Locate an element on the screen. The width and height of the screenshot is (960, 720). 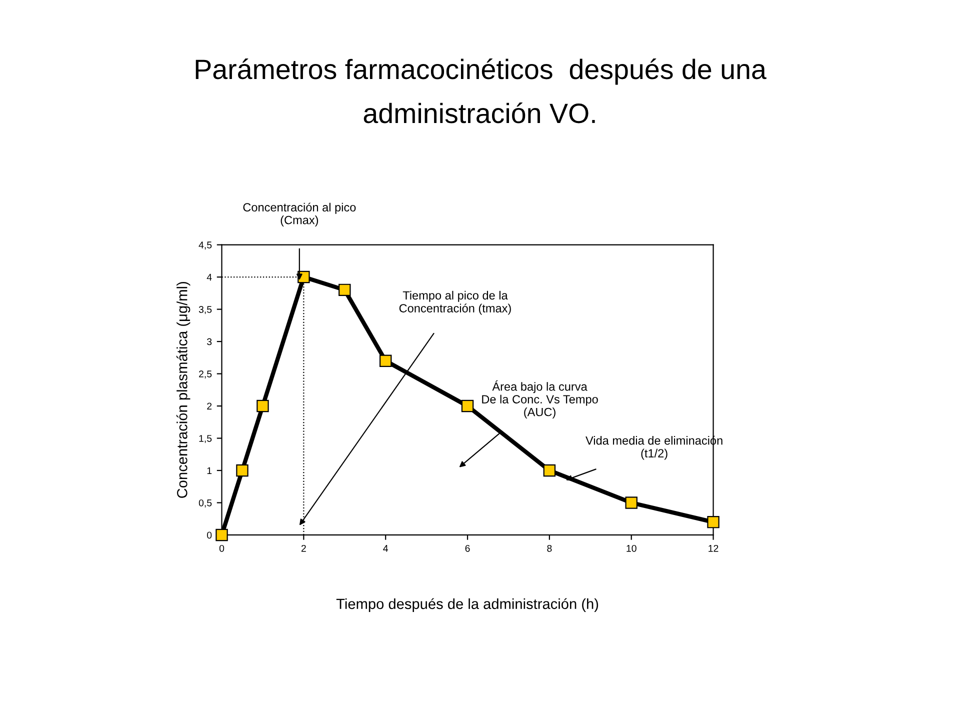
y-tick-label: 2 is located at coordinates (209, 406).